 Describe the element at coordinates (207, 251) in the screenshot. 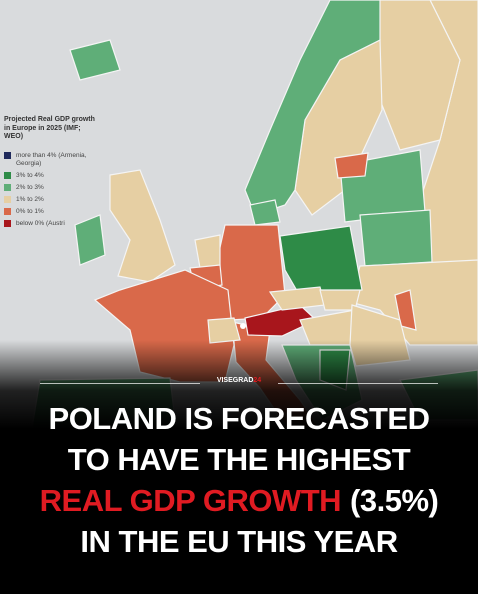

I see `netherlands` at that location.